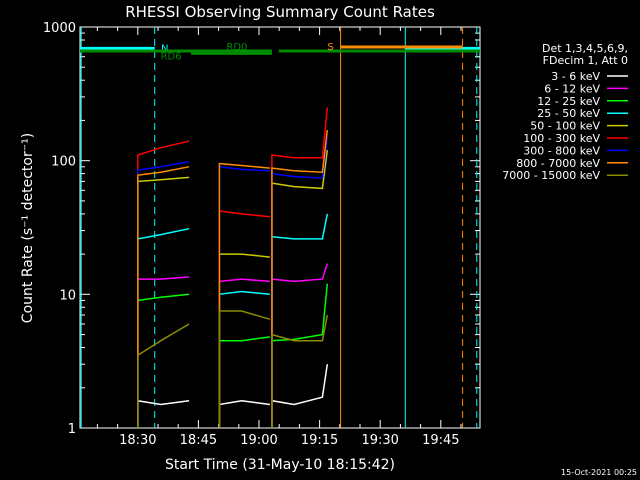 The height and width of the screenshot is (480, 640). Describe the element at coordinates (561, 138) in the screenshot. I see `legend-entry-label: 100 - 300 keV` at that location.